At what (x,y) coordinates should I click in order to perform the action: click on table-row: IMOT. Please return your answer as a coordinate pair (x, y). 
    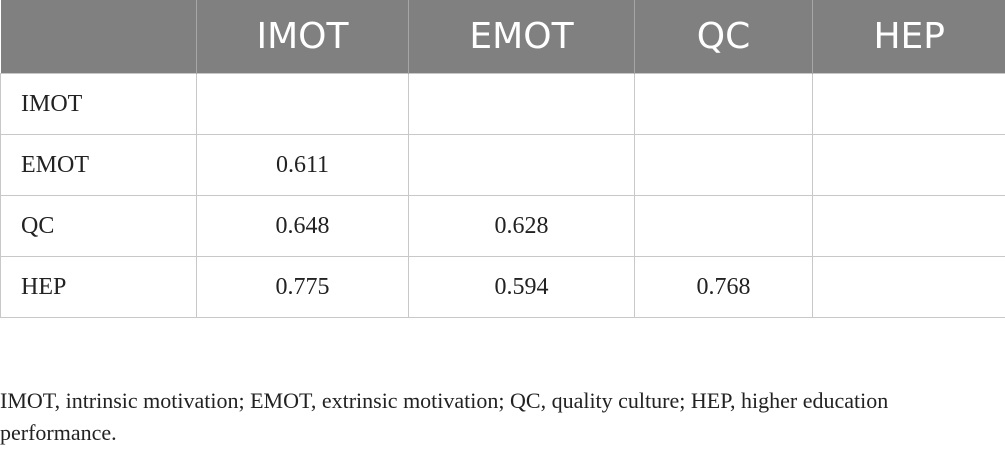
    Looking at the image, I should click on (502, 104).